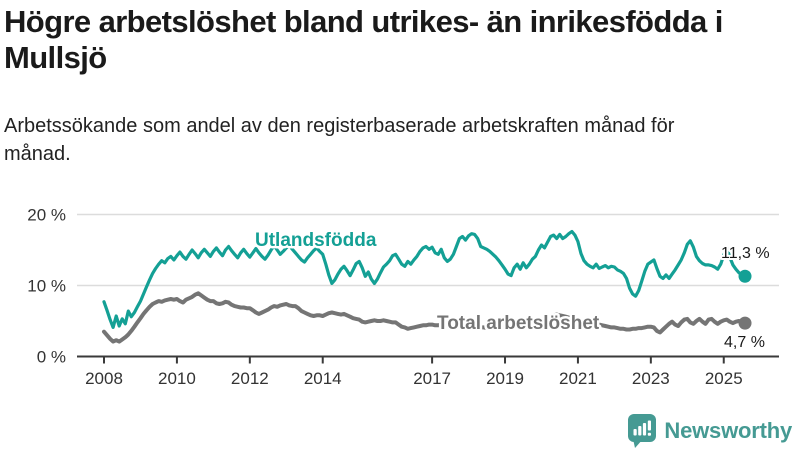 This screenshot has height=450, width=800. Describe the element at coordinates (177, 378) in the screenshot. I see `x-tick-label: 2010` at that location.